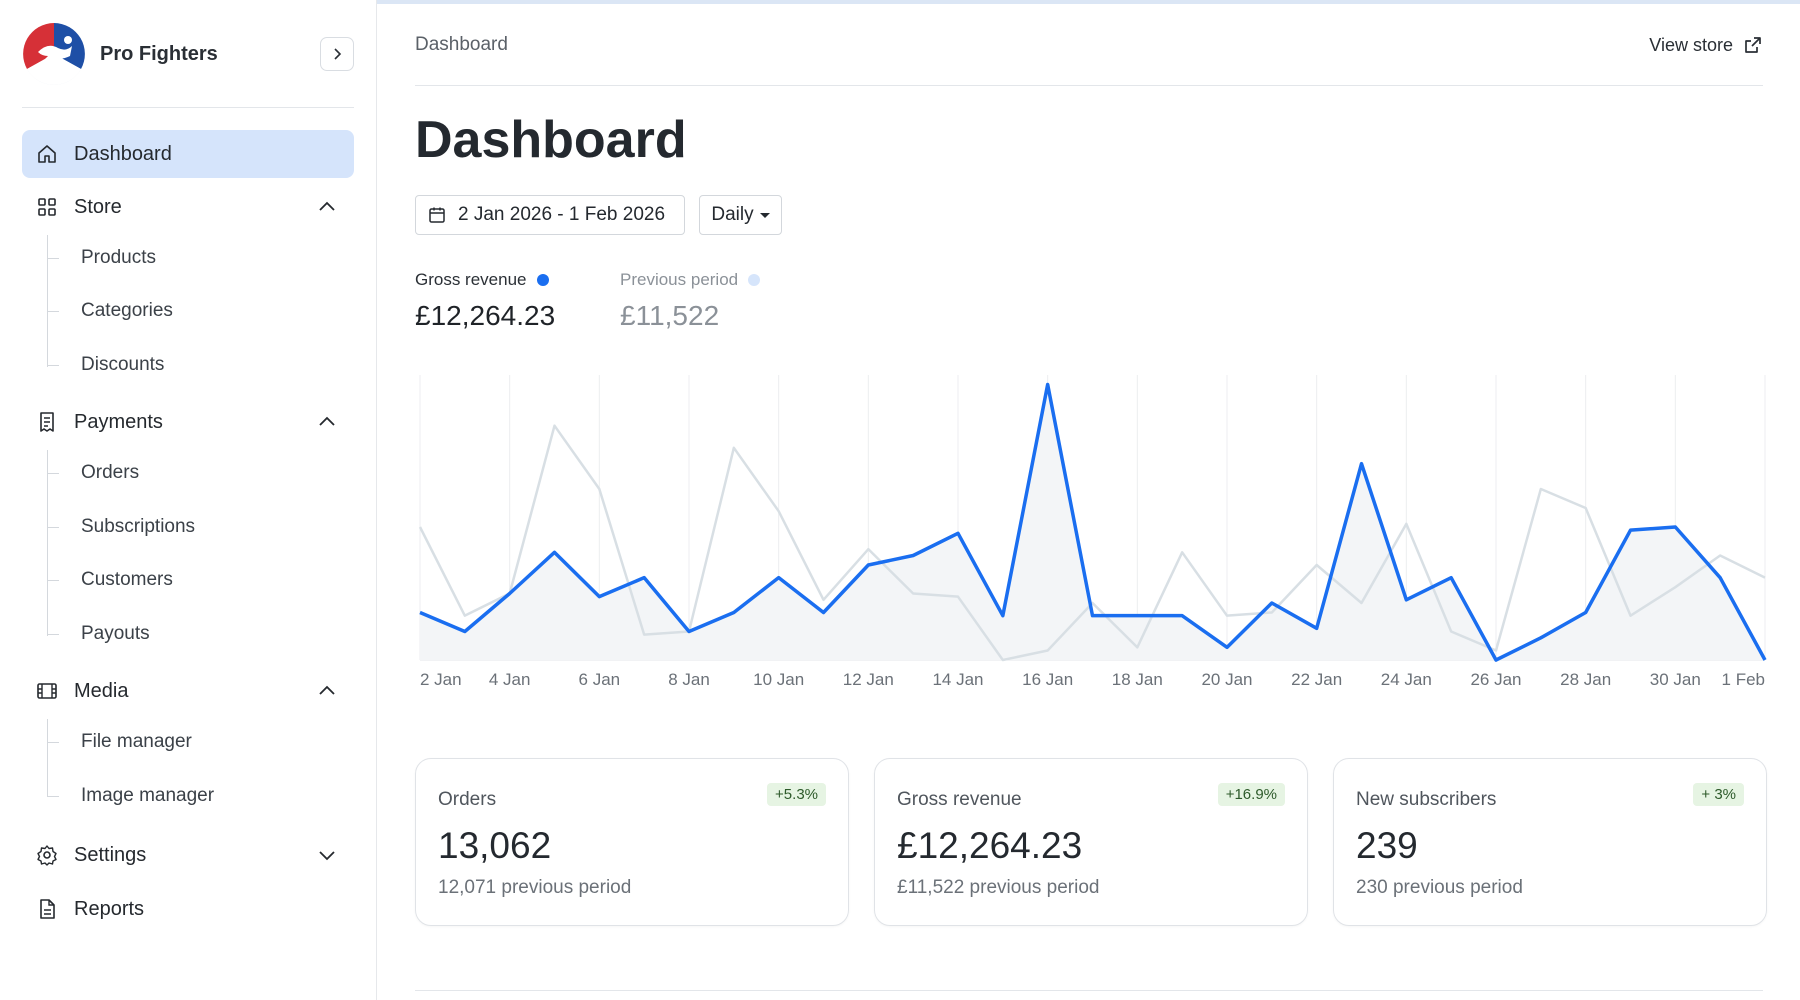 This screenshot has width=1800, height=1000. I want to click on metric-current: Gross revenue £12,264.23, so click(485, 301).